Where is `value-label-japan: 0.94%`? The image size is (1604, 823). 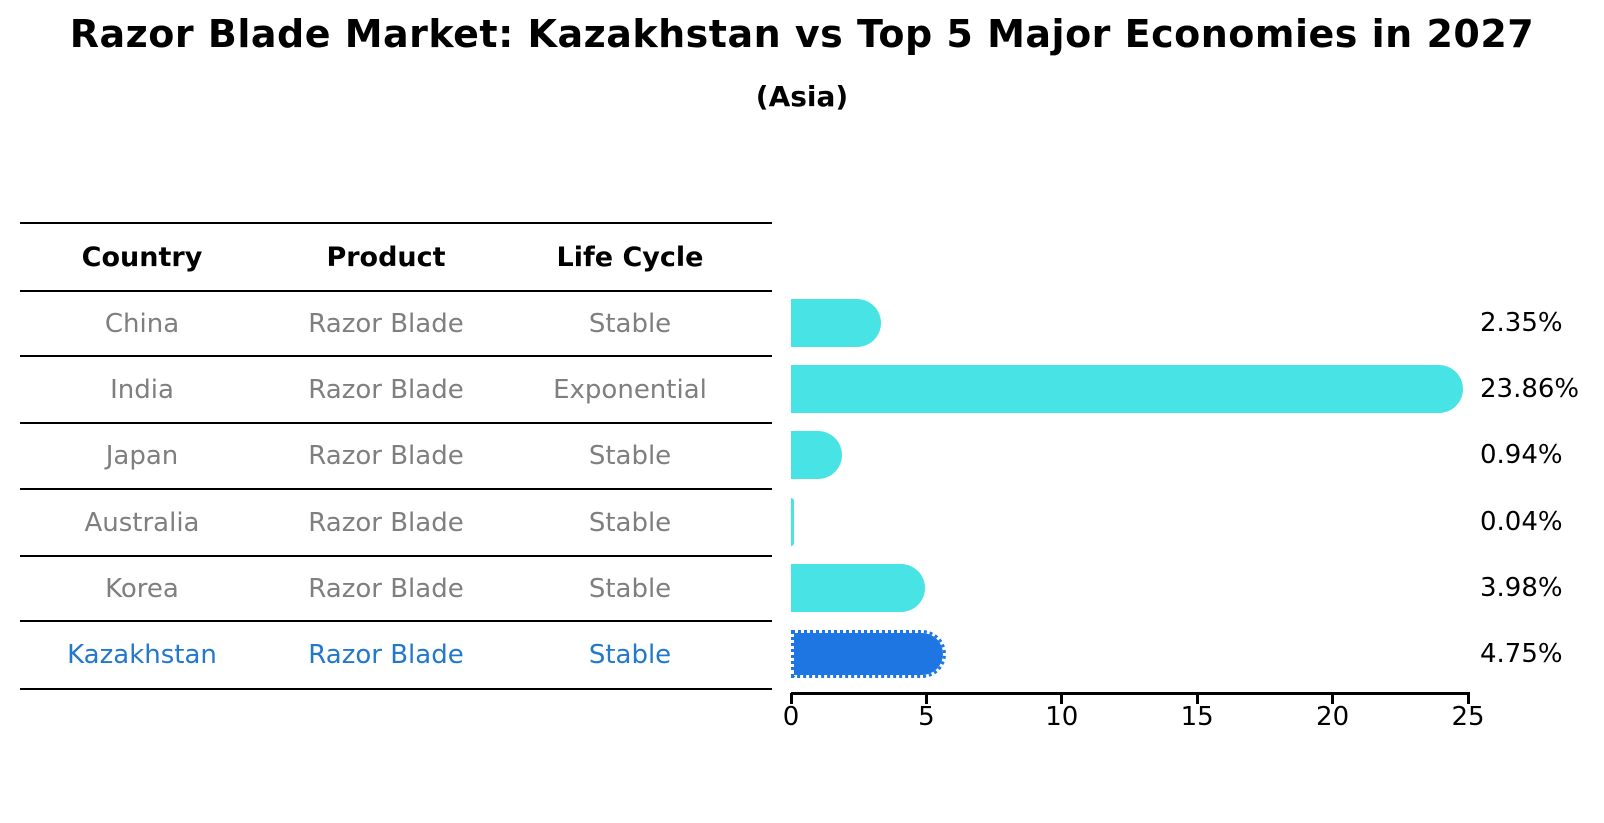
value-label-japan: 0.94% is located at coordinates (1521, 455).